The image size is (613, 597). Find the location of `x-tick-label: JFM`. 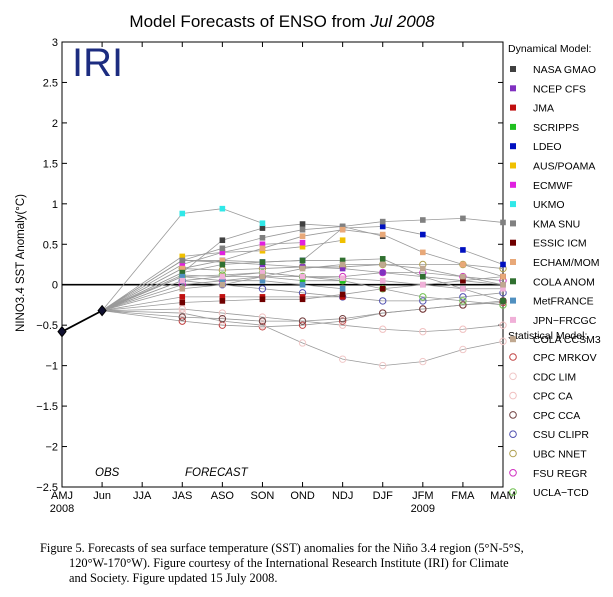

x-tick-label: JFM is located at coordinates (422, 496).